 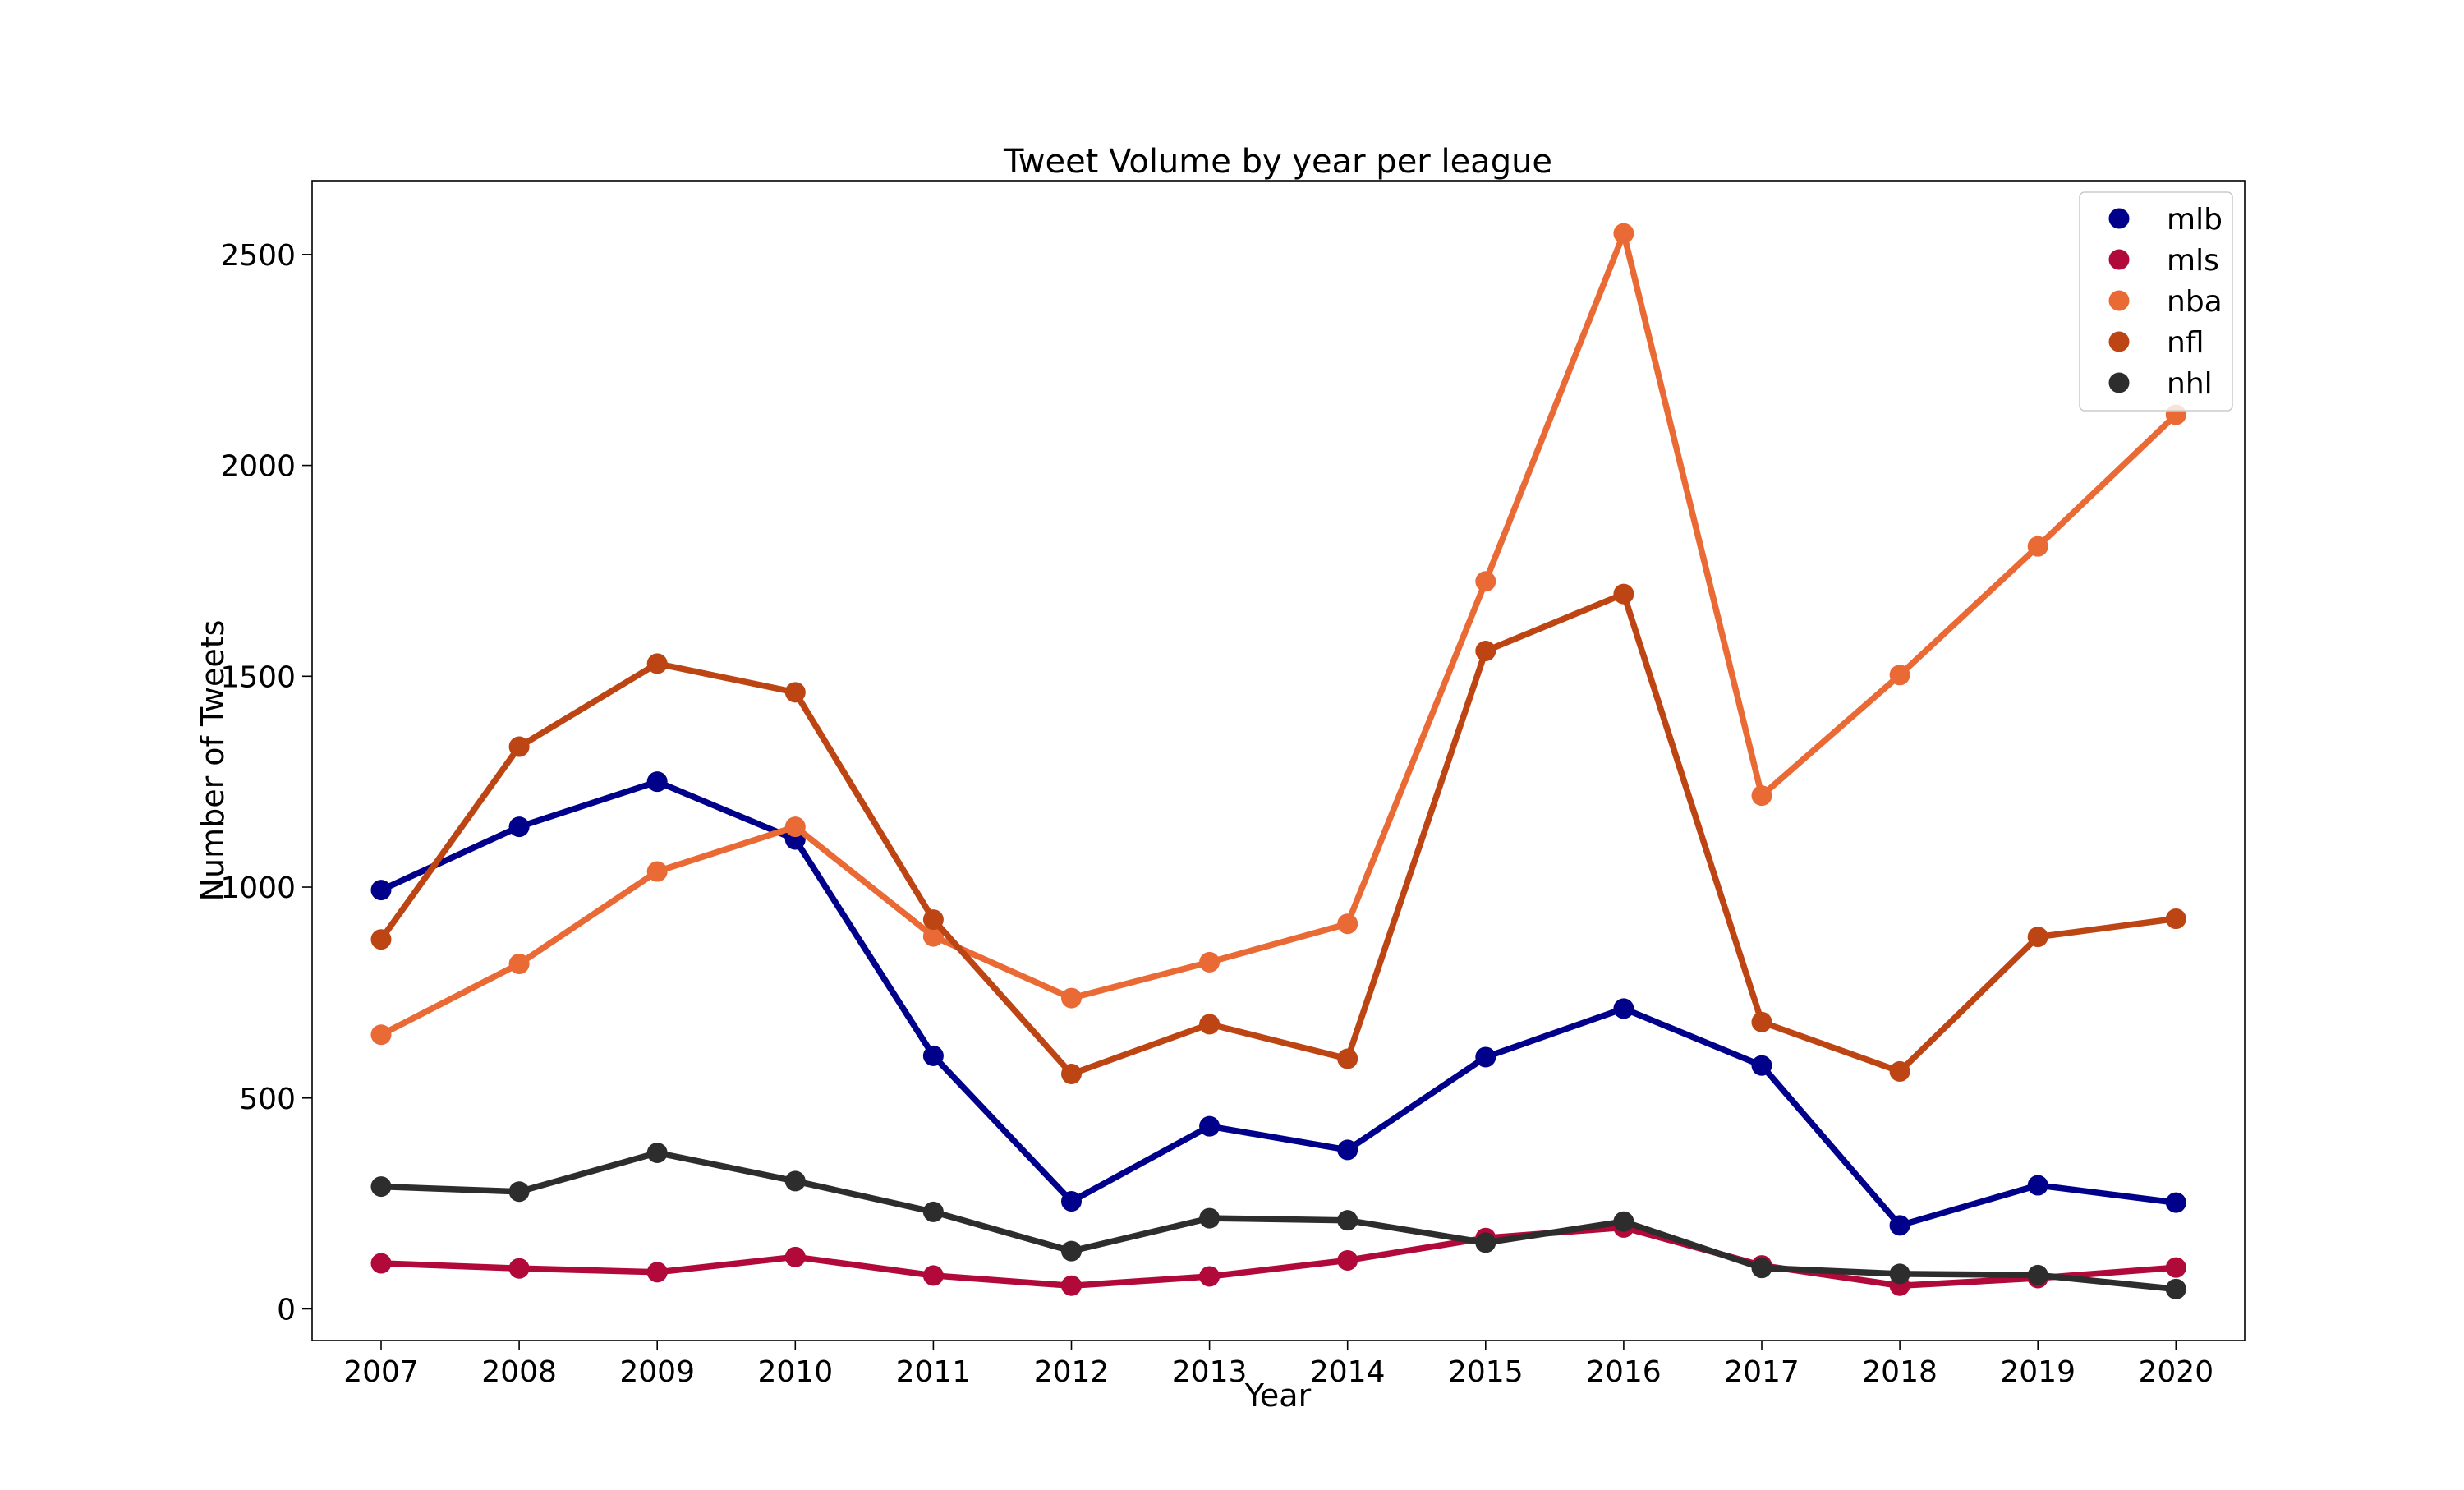 What do you see at coordinates (1072, 1372) in the screenshot?
I see `x-tick-label: 2012` at bounding box center [1072, 1372].